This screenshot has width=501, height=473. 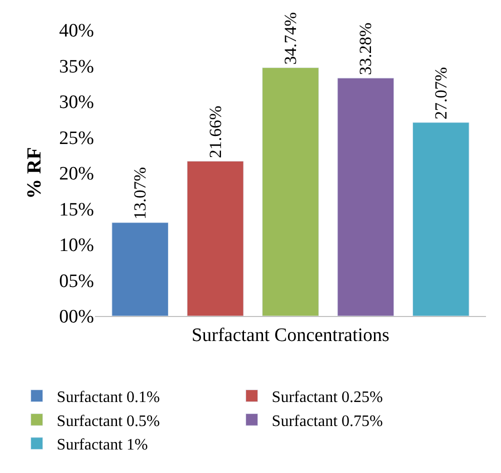 What do you see at coordinates (35, 173) in the screenshot?
I see `y-axis-title: % RF` at bounding box center [35, 173].